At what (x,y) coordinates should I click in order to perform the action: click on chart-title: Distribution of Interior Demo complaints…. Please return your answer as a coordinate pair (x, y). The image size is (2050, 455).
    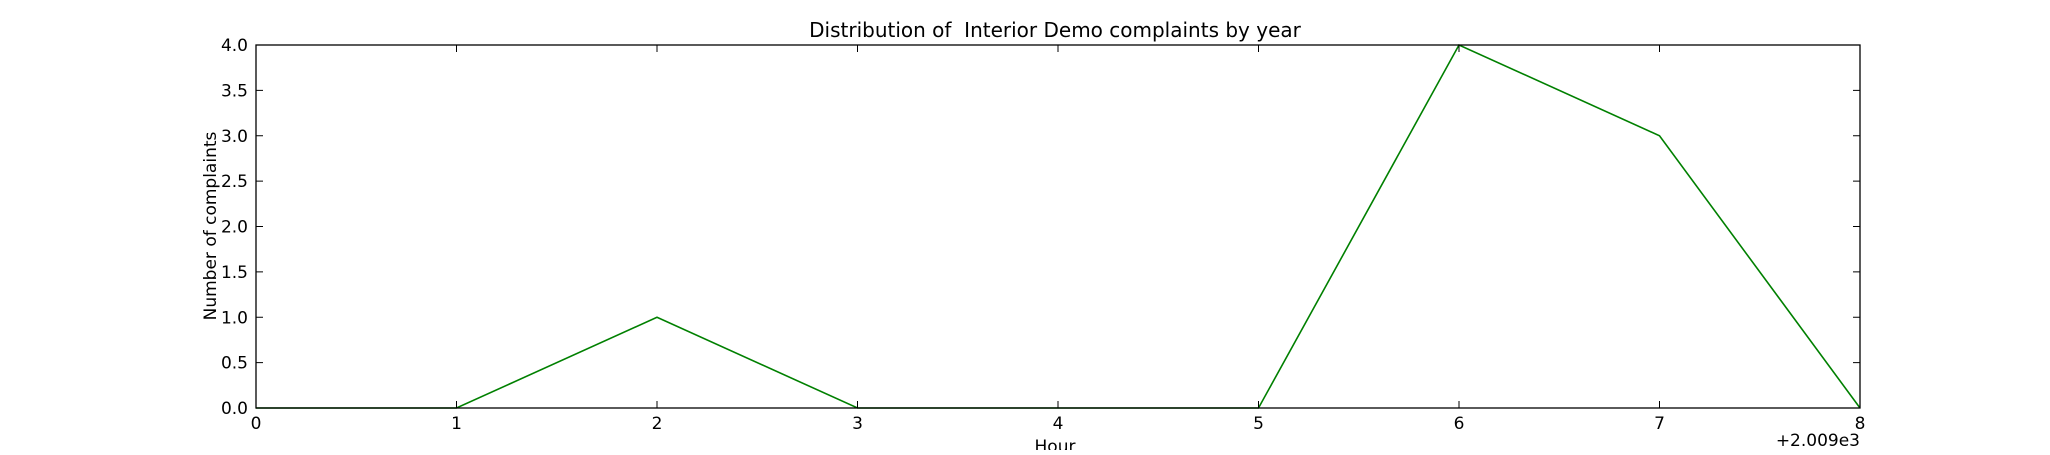
    Looking at the image, I should click on (1055, 30).